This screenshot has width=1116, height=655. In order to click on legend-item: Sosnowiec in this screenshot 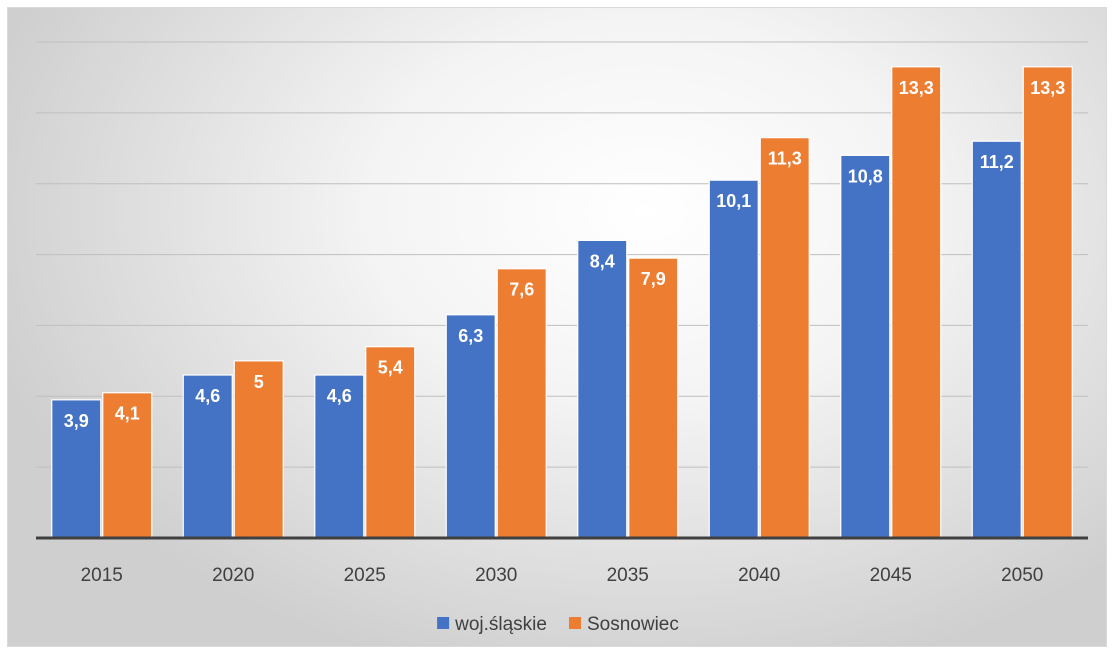, I will do `click(623, 624)`.